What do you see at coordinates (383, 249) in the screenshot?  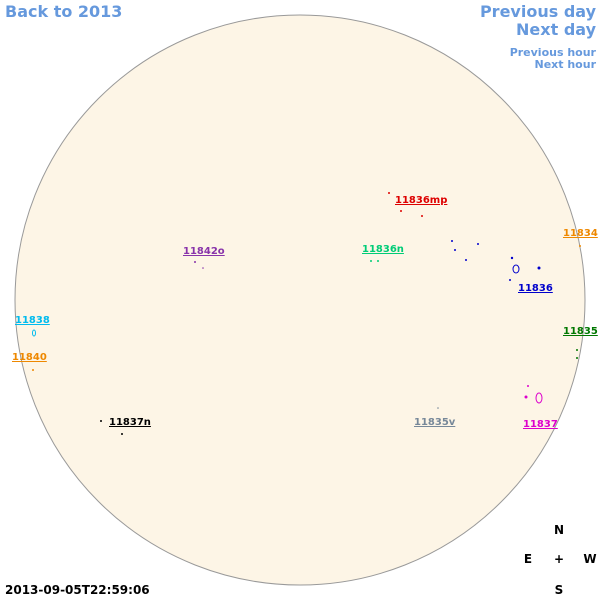 I see `region-label: 11836n` at bounding box center [383, 249].